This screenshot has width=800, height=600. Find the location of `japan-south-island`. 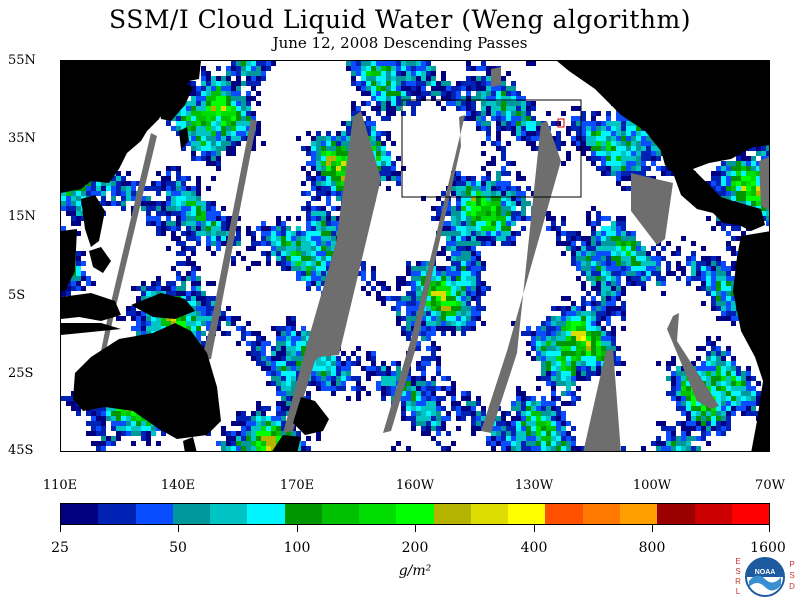

japan-south-island is located at coordinates (184, 138).